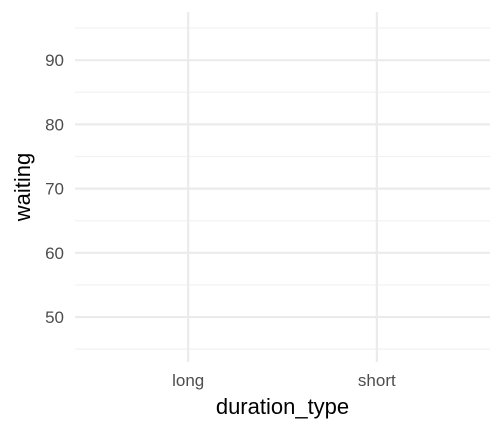 This screenshot has width=504, height=432. What do you see at coordinates (54, 253) in the screenshot?
I see `y-tick-label: 60` at bounding box center [54, 253].